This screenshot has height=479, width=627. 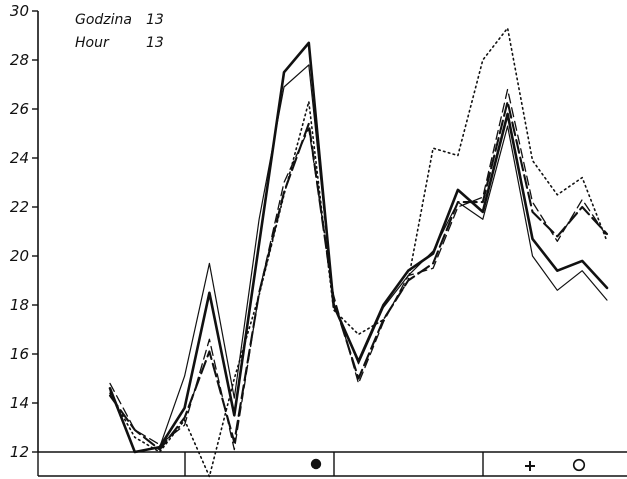 I want to click on y-tick-label-14: 14, so click(x=19, y=403).